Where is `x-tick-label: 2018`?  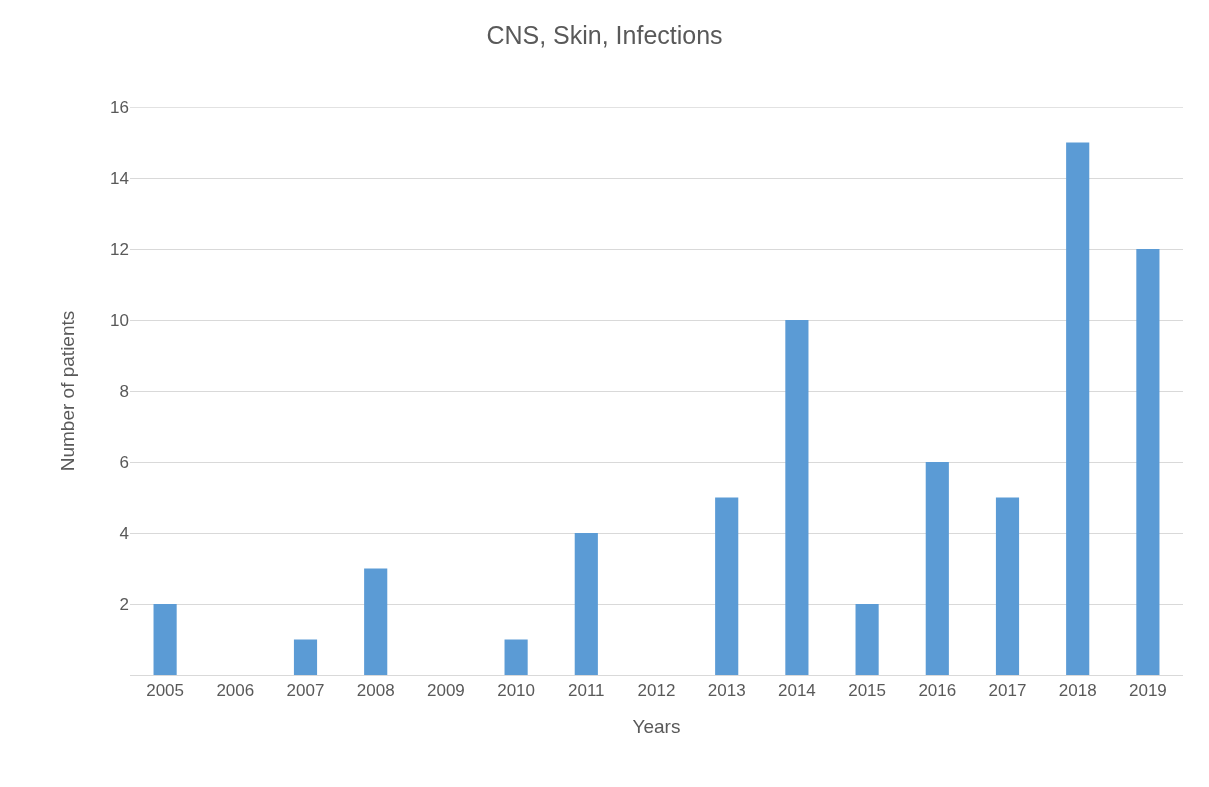 x-tick-label: 2018 is located at coordinates (1077, 691).